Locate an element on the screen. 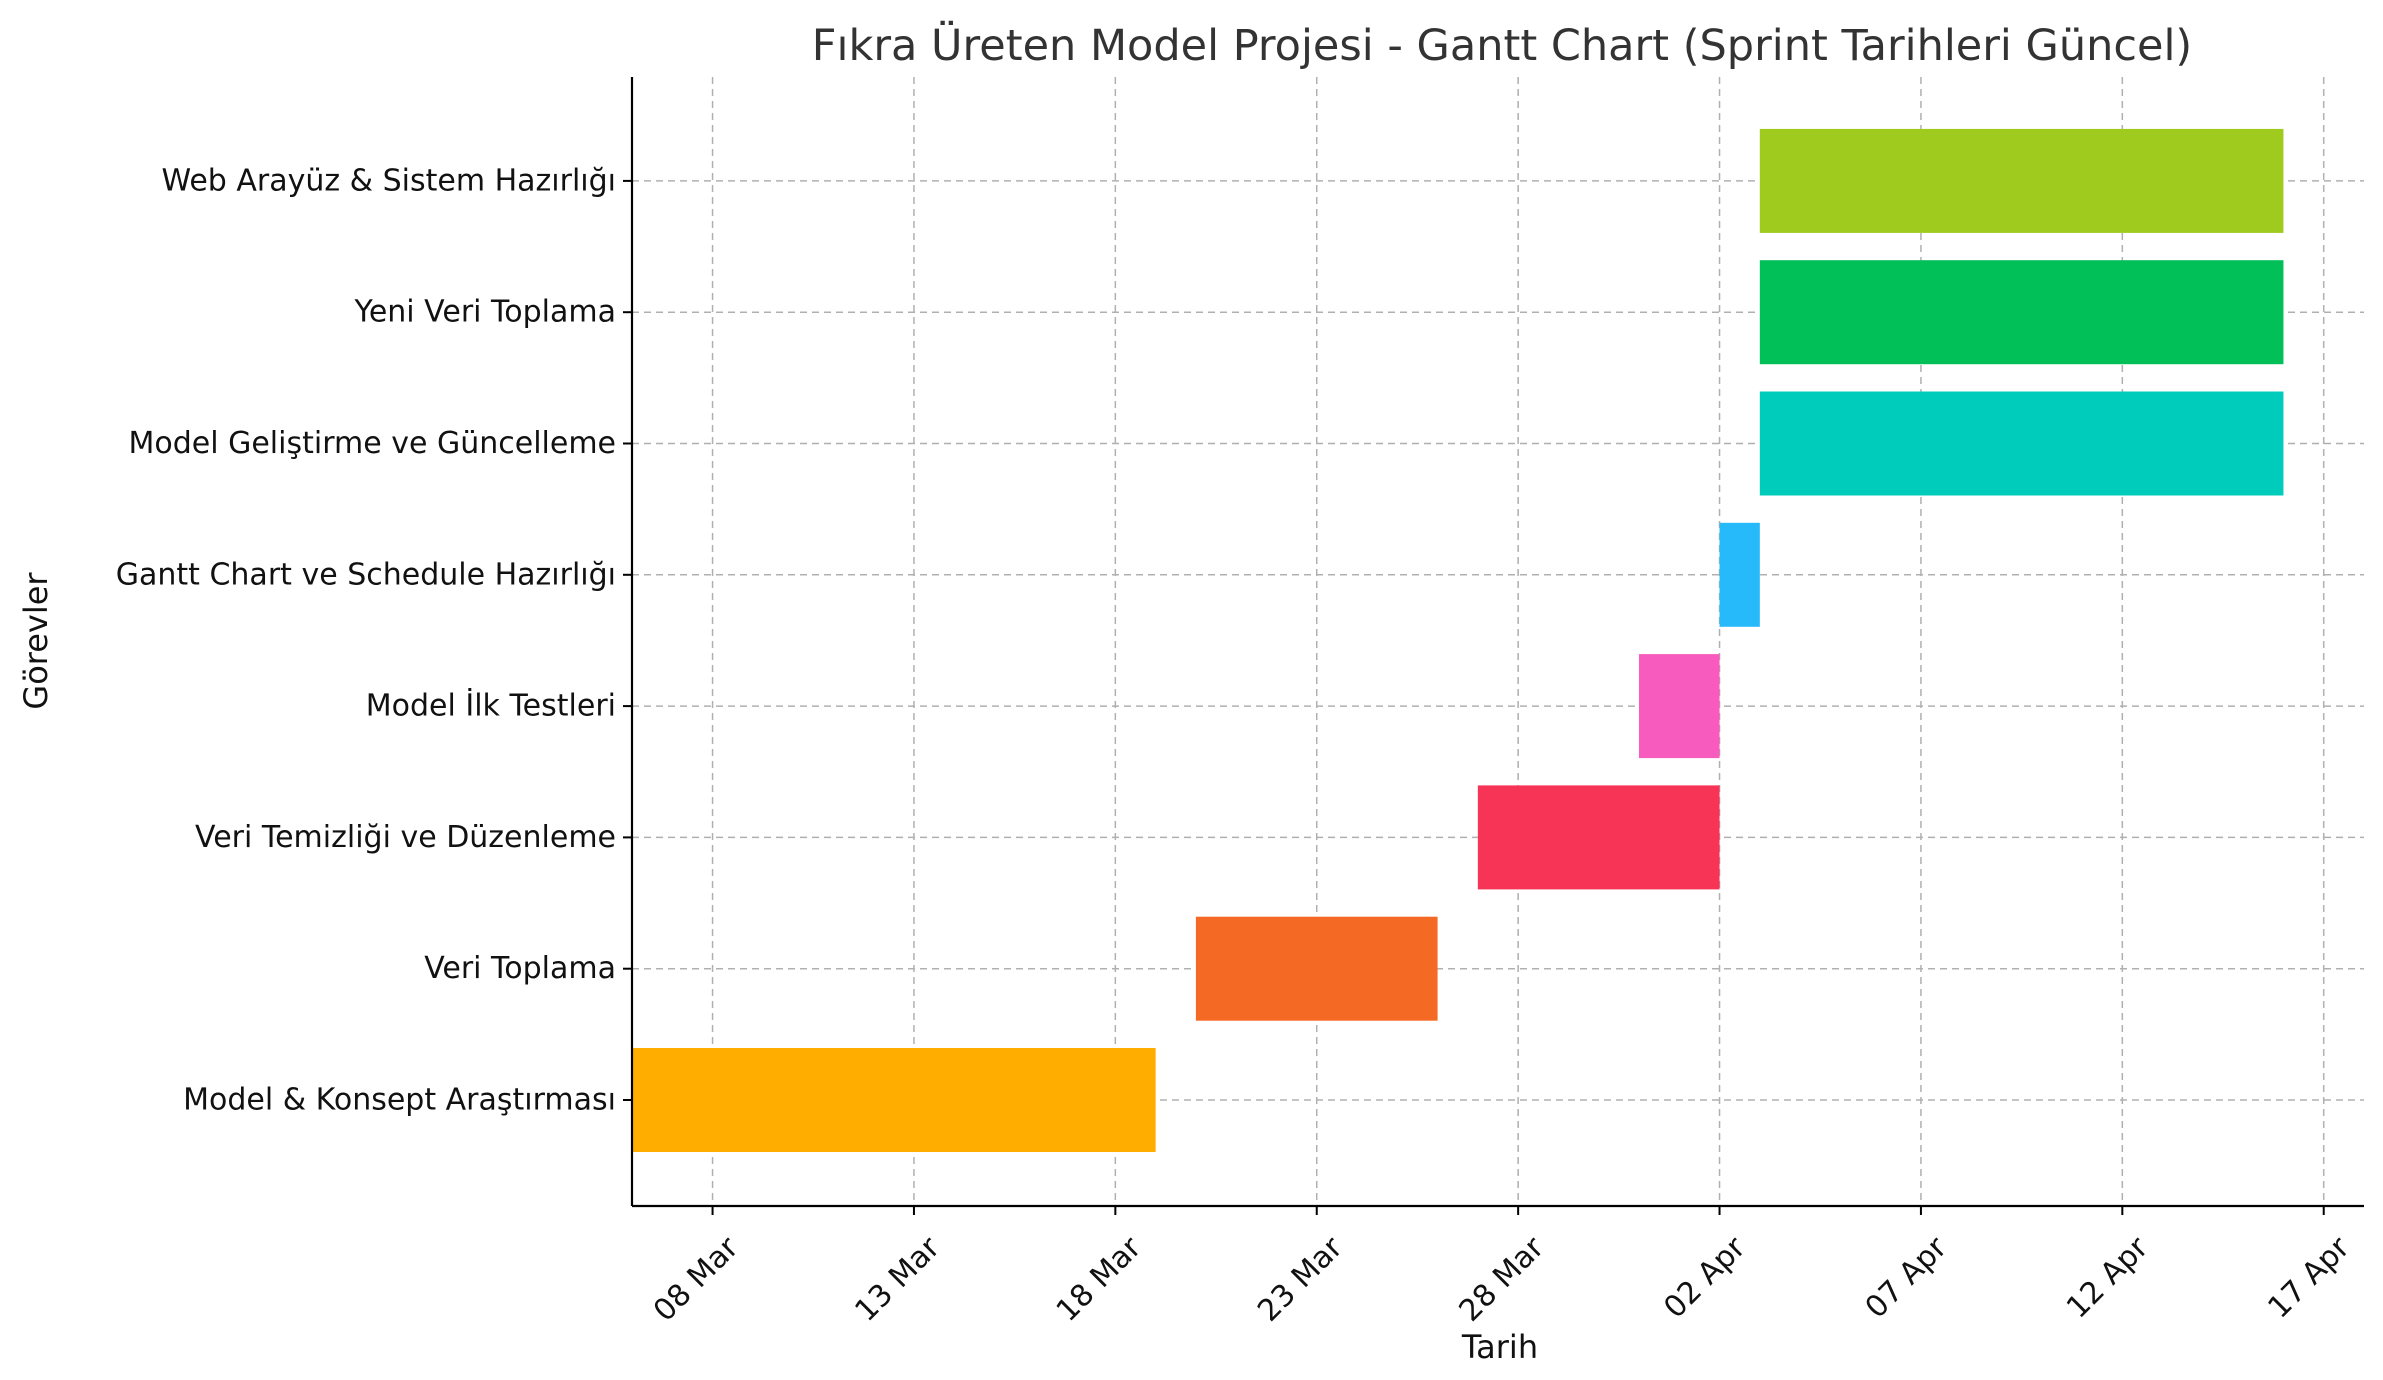 The height and width of the screenshot is (1380, 2383). x-tick-label: 13 Mar is located at coordinates (897, 1279).